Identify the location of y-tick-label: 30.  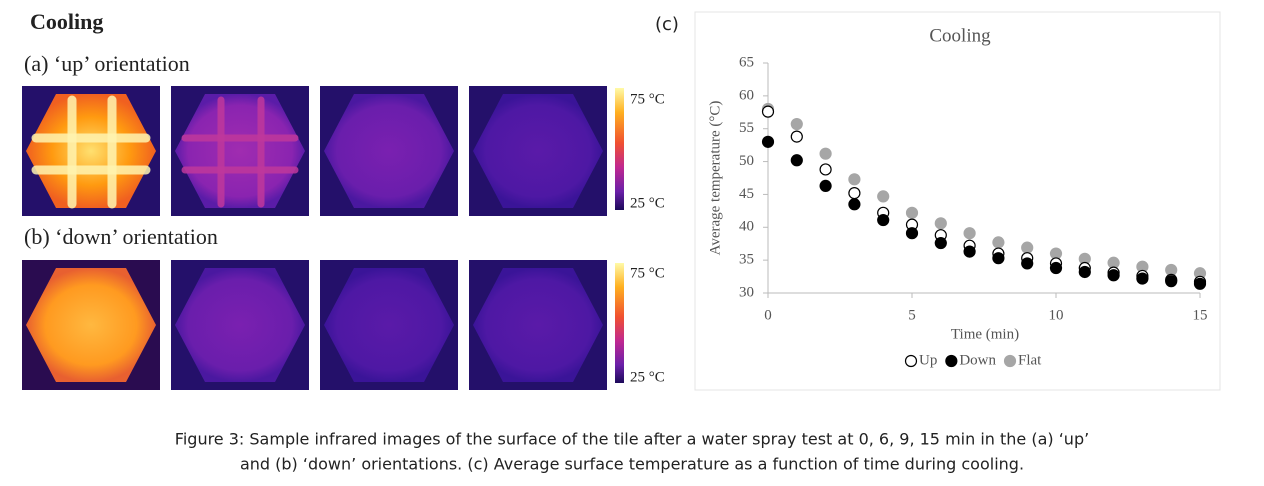
(746, 292).